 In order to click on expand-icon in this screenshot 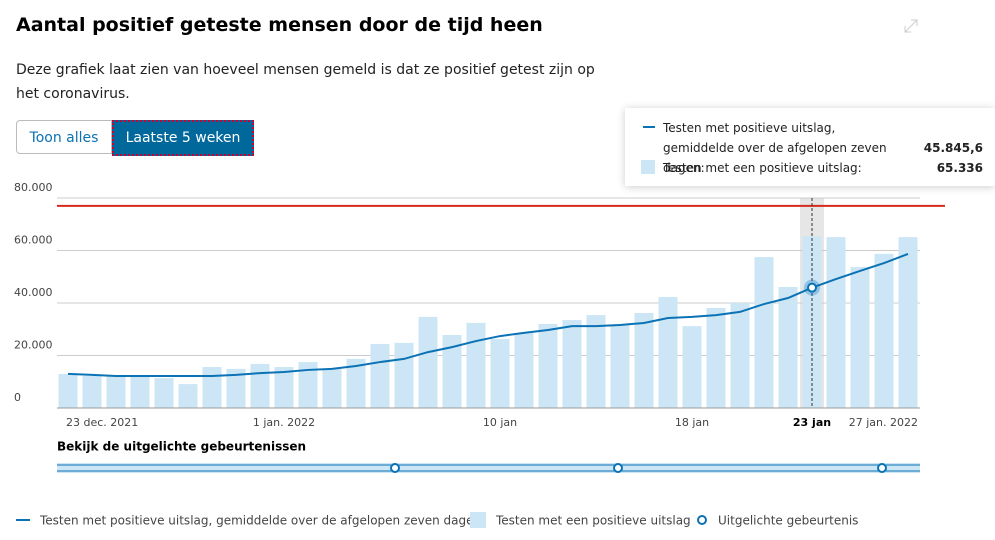, I will do `click(911, 26)`.